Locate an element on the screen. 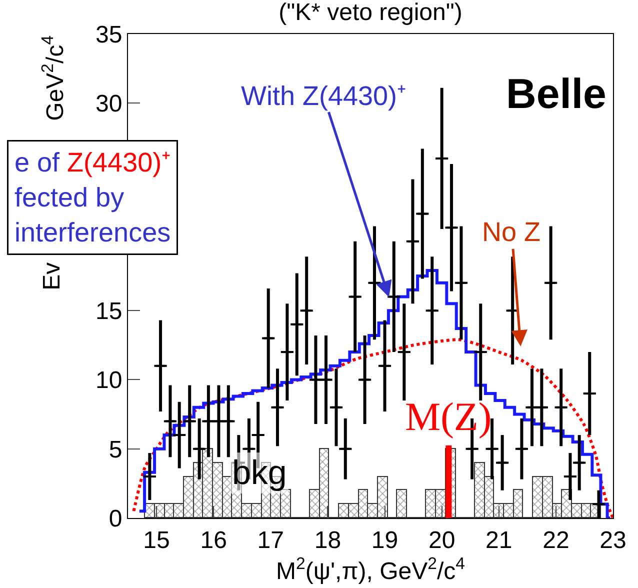 This screenshot has height=588, width=638. y-tick-label: 5 is located at coordinates (115, 450).